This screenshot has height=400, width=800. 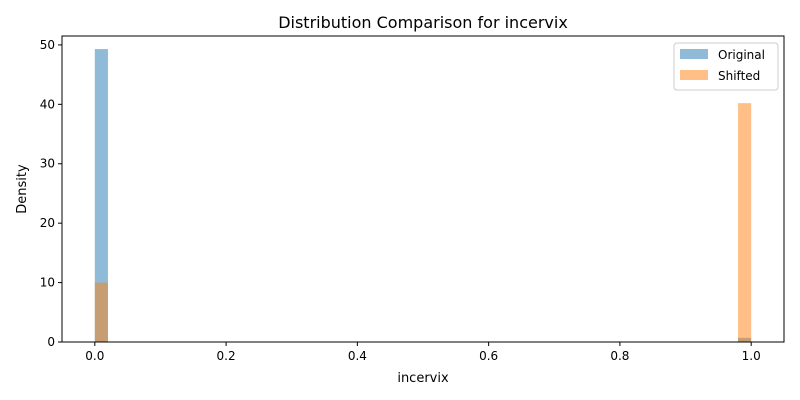 I want to click on y-tick-label: 20, so click(x=47, y=223).